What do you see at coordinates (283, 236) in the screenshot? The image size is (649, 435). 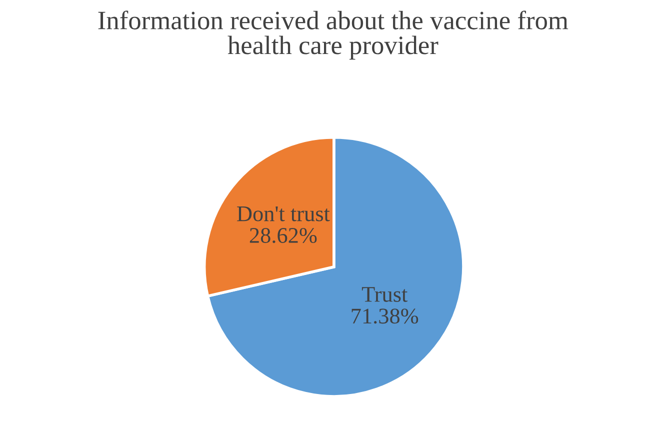 I see `data-label: 28.62%` at bounding box center [283, 236].